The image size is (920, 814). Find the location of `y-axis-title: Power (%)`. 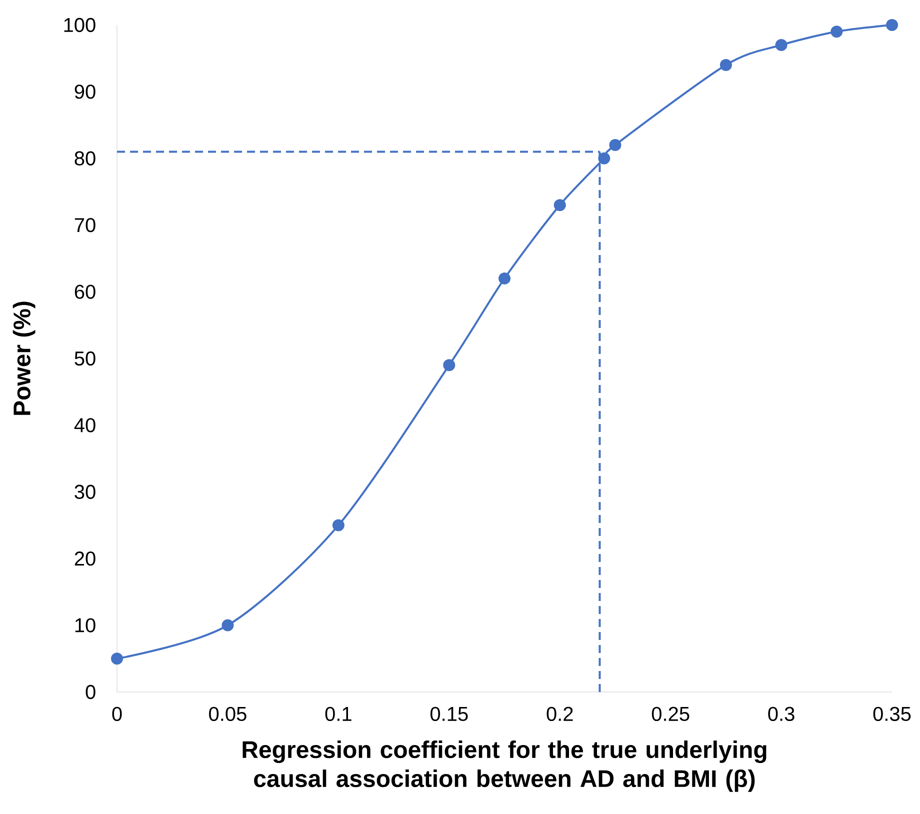

y-axis-title: Power (%) is located at coordinates (24, 358).